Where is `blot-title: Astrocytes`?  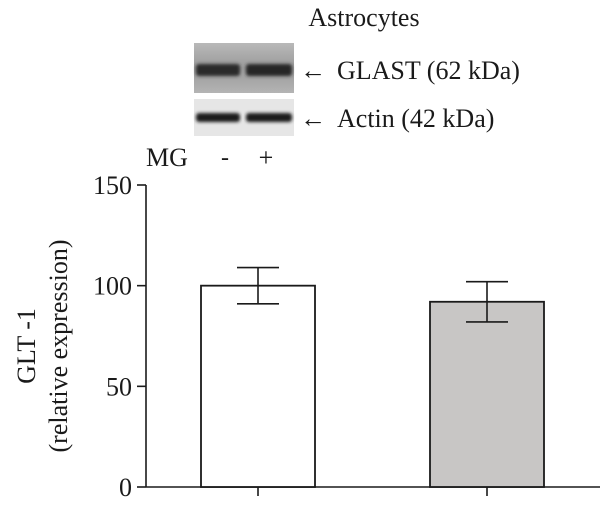 blot-title: Astrocytes is located at coordinates (363, 17).